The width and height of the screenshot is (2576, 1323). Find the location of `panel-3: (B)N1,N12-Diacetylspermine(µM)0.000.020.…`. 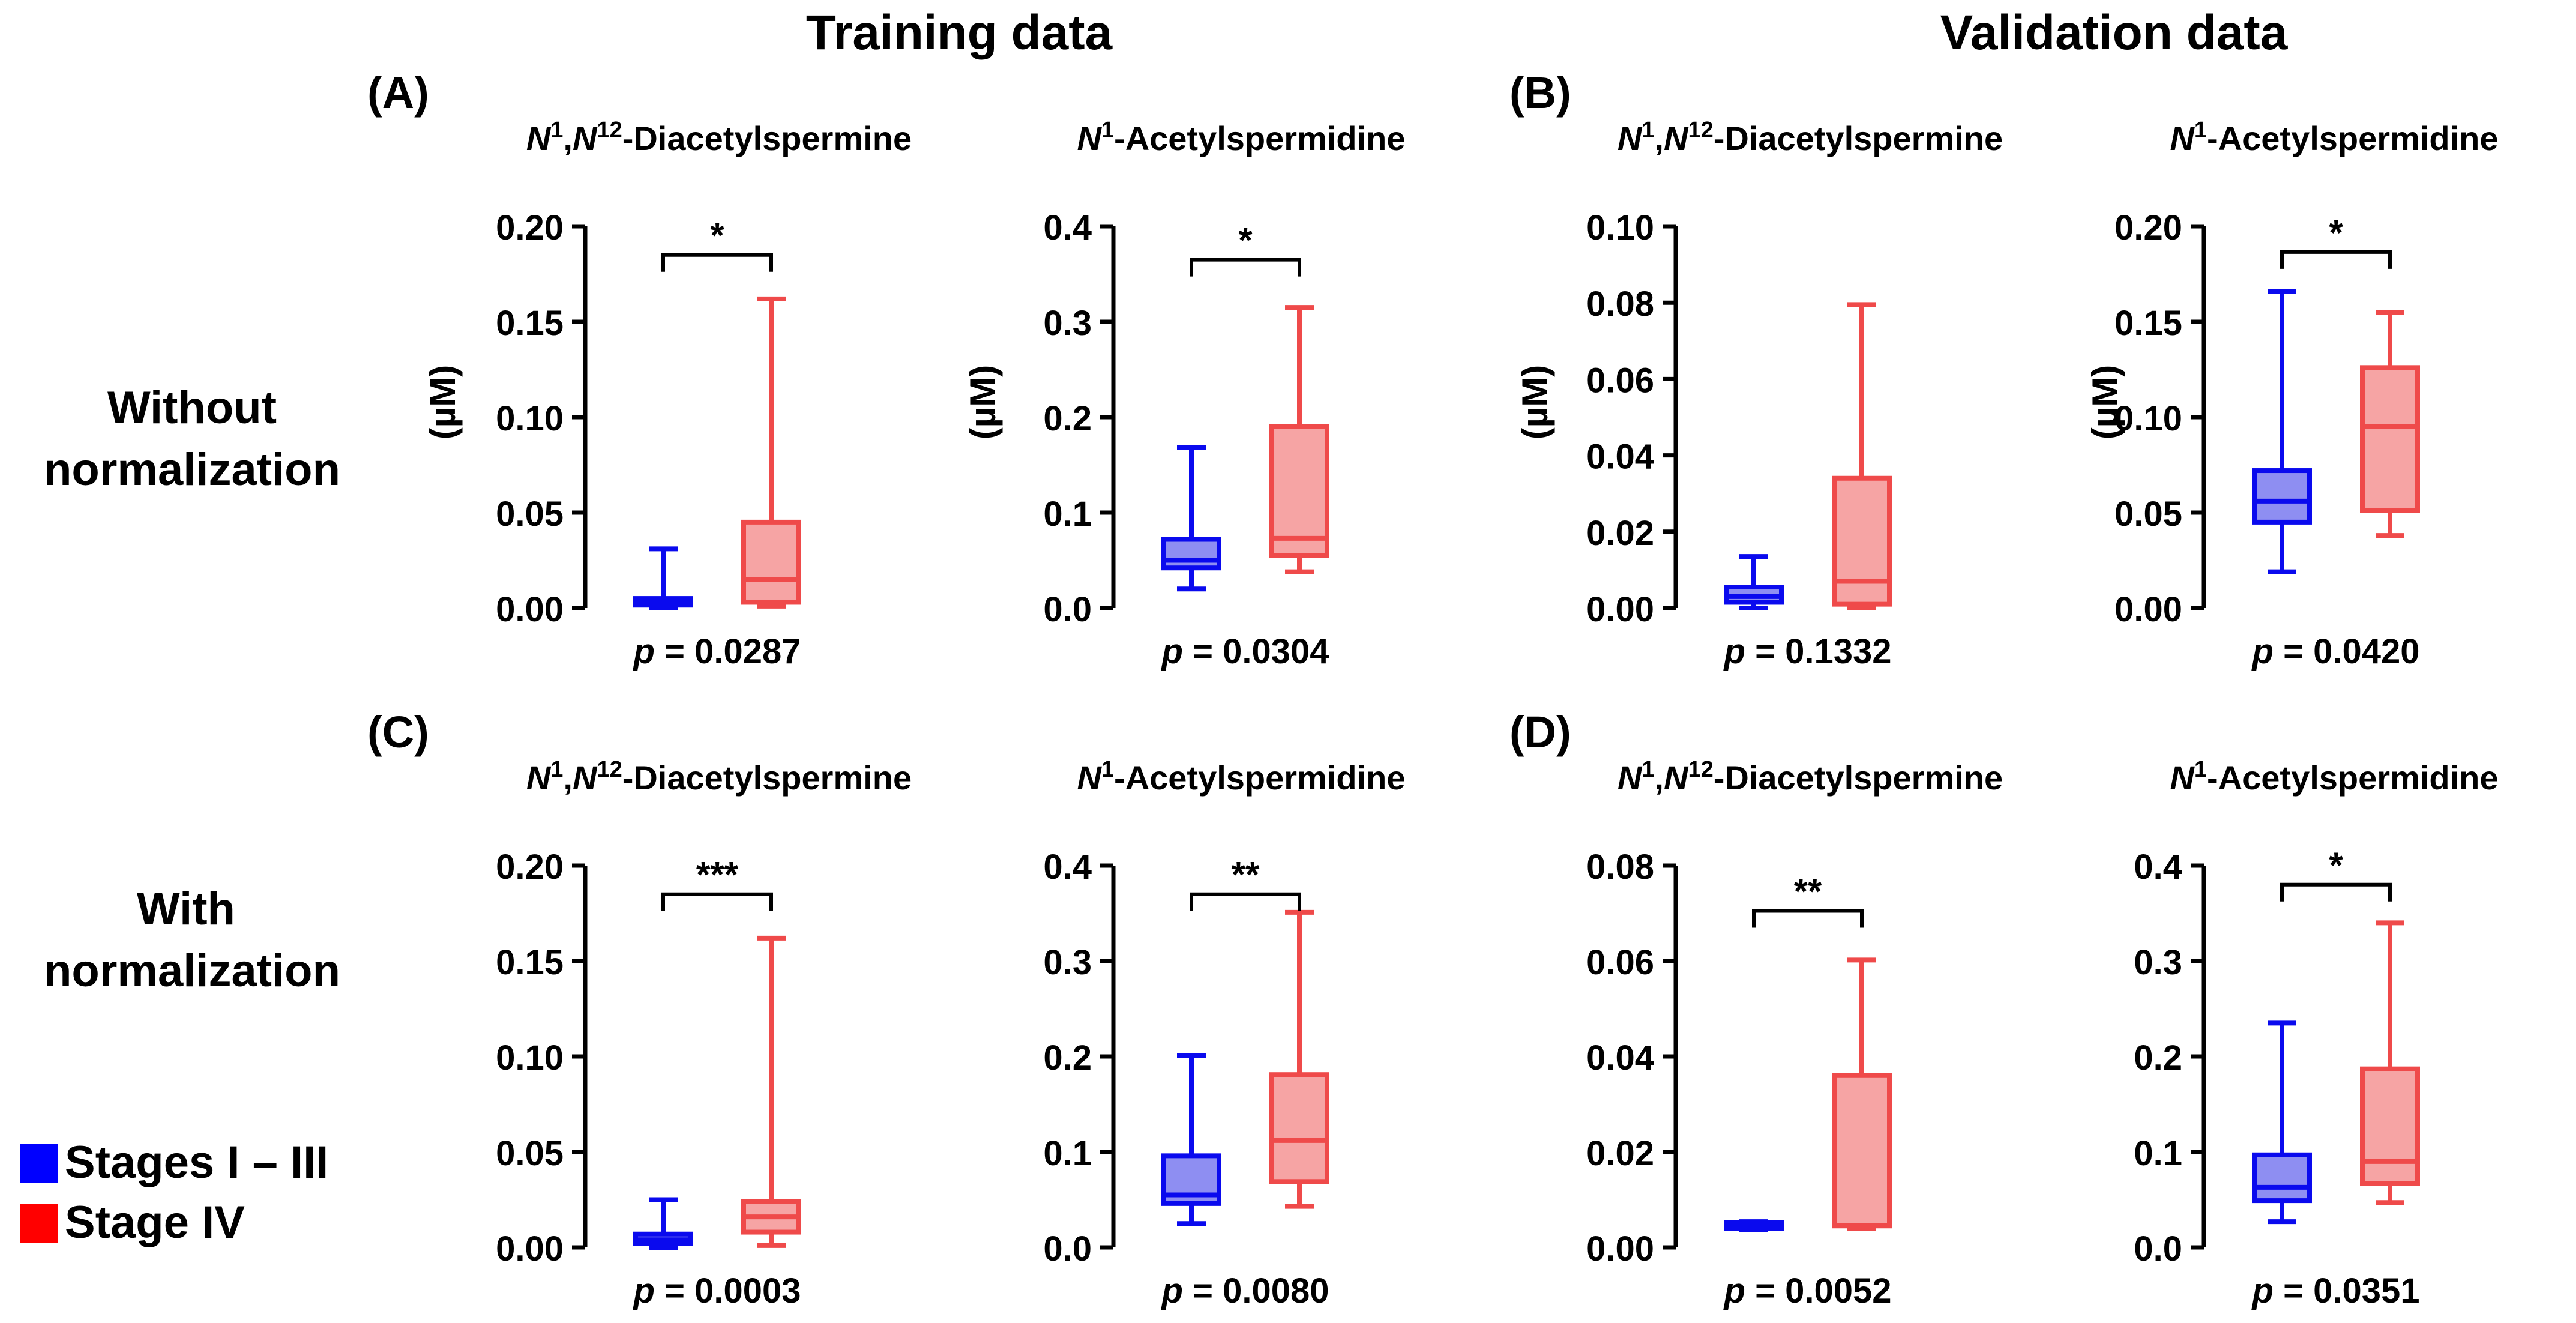

panel-3: (B)N1,N12-Diacetylspermine(µM)0.000.020.… is located at coordinates (1756, 370).